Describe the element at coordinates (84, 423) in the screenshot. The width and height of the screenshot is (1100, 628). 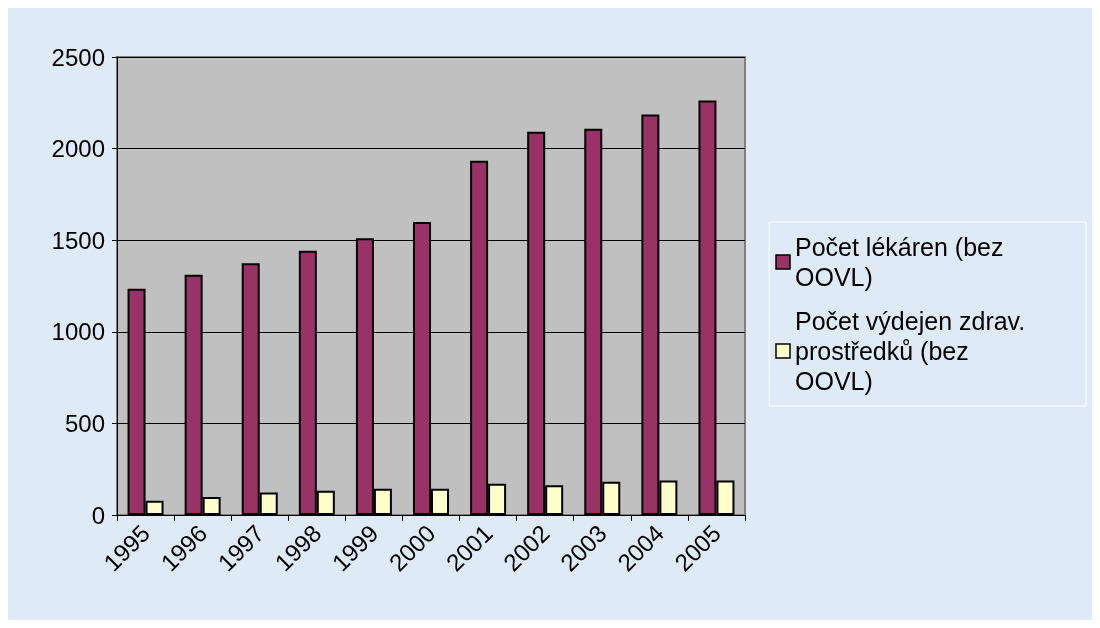
I see `y-tick-label: 500` at that location.